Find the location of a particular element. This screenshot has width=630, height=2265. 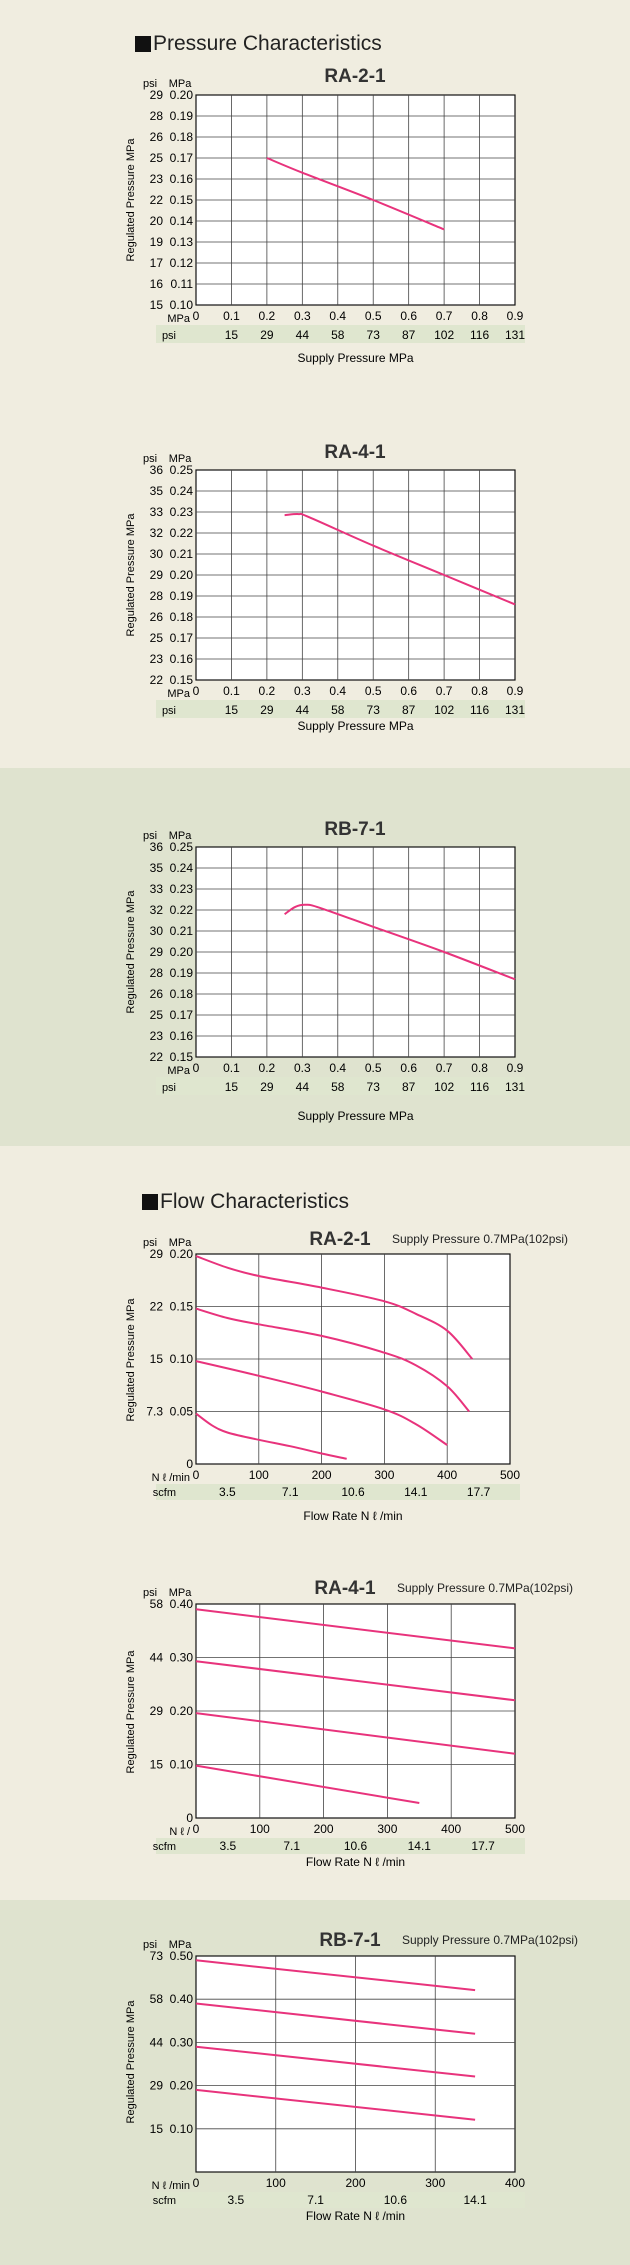

sub-tick: 14.1 is located at coordinates (420, 1846).